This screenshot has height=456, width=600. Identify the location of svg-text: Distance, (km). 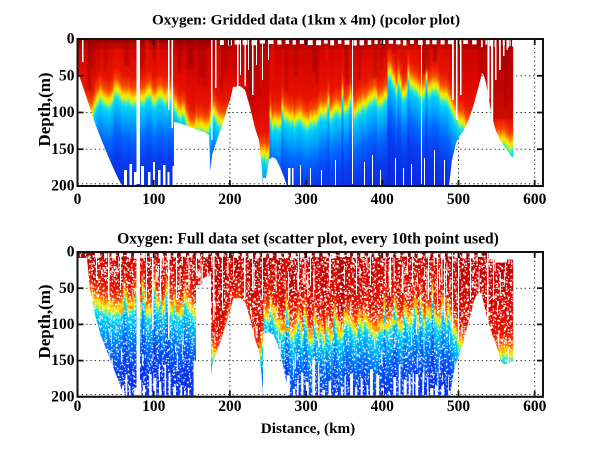
(308, 428).